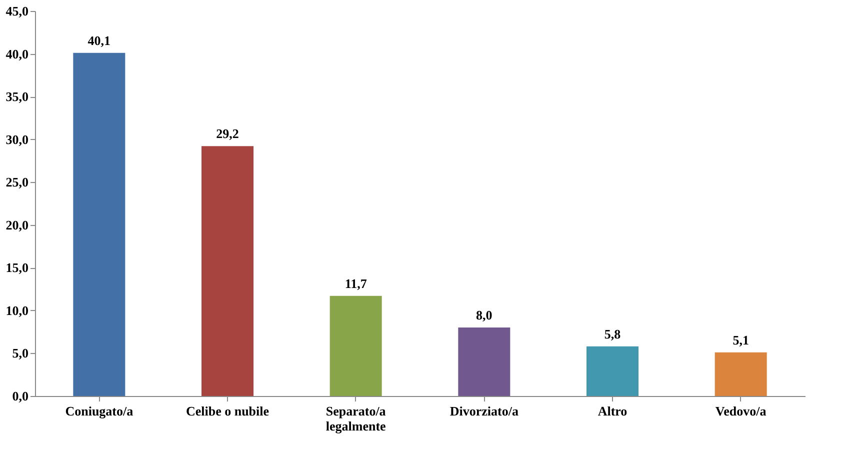 The height and width of the screenshot is (468, 855). I want to click on data-label: 5,1, so click(740, 340).